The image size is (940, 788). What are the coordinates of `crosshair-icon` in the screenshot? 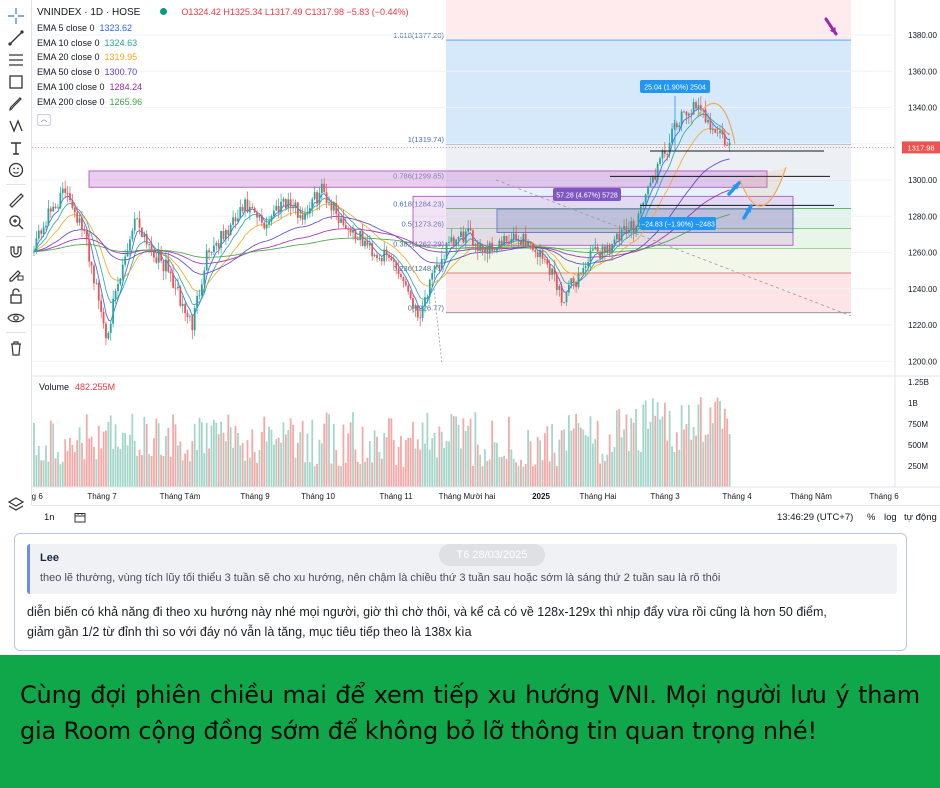 It's located at (16, 16).